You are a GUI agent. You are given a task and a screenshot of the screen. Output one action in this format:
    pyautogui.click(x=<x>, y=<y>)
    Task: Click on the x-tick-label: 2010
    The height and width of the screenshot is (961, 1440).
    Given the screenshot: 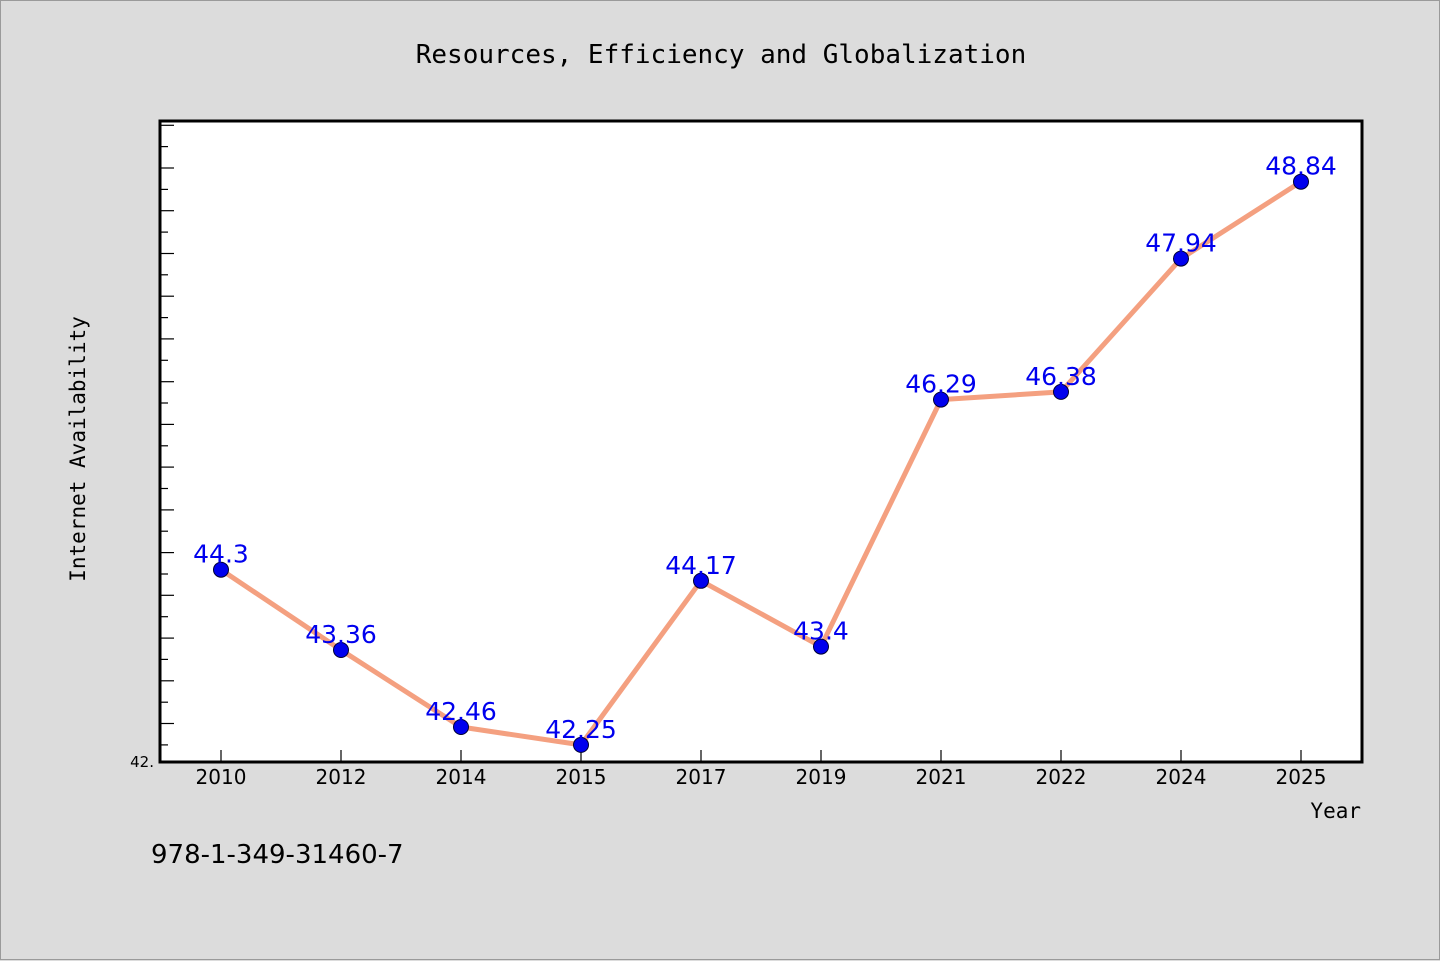 What is the action you would take?
    pyautogui.click(x=221, y=777)
    